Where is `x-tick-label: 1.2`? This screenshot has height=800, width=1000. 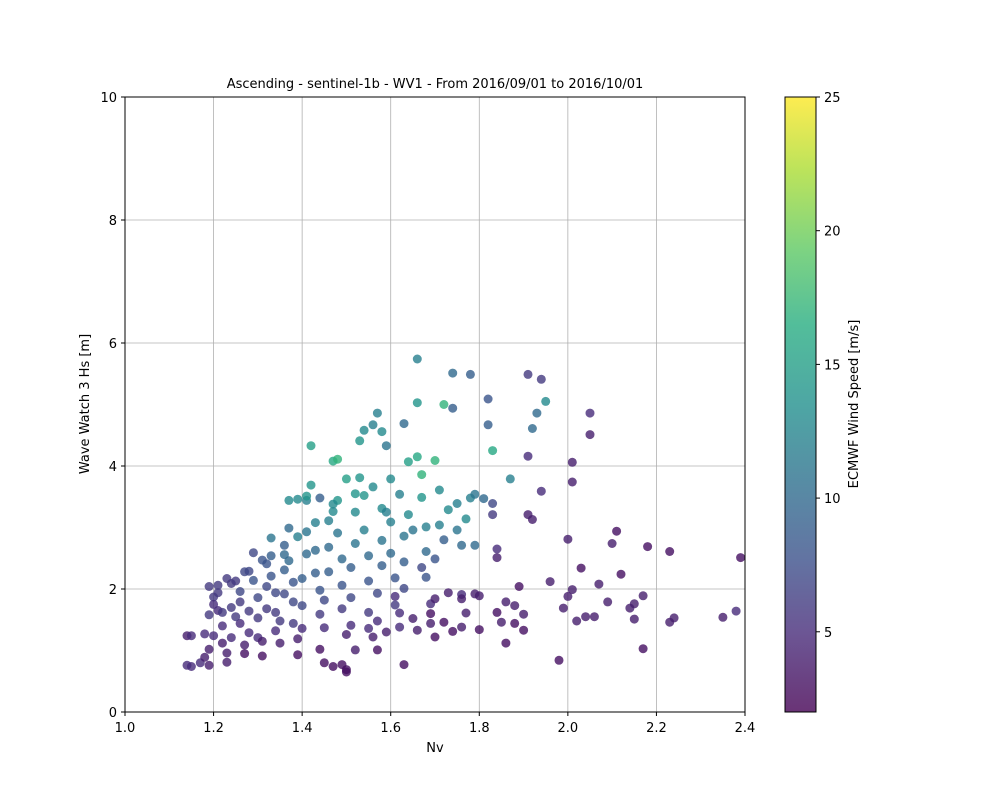 x-tick-label: 1.2 is located at coordinates (213, 728).